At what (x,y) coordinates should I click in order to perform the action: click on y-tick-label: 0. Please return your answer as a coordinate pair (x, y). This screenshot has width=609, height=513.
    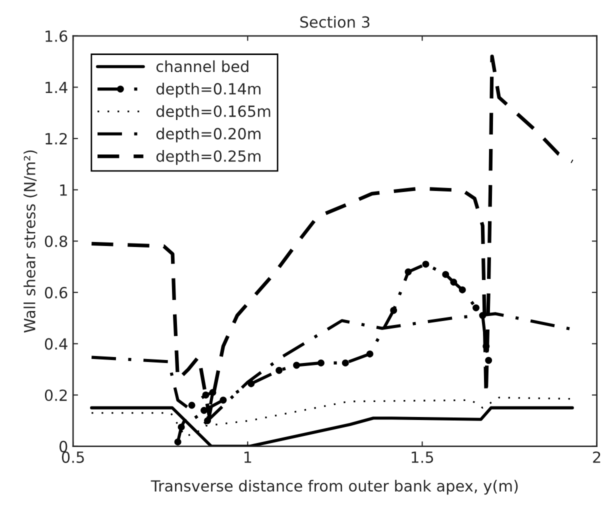
    Looking at the image, I should click on (64, 446).